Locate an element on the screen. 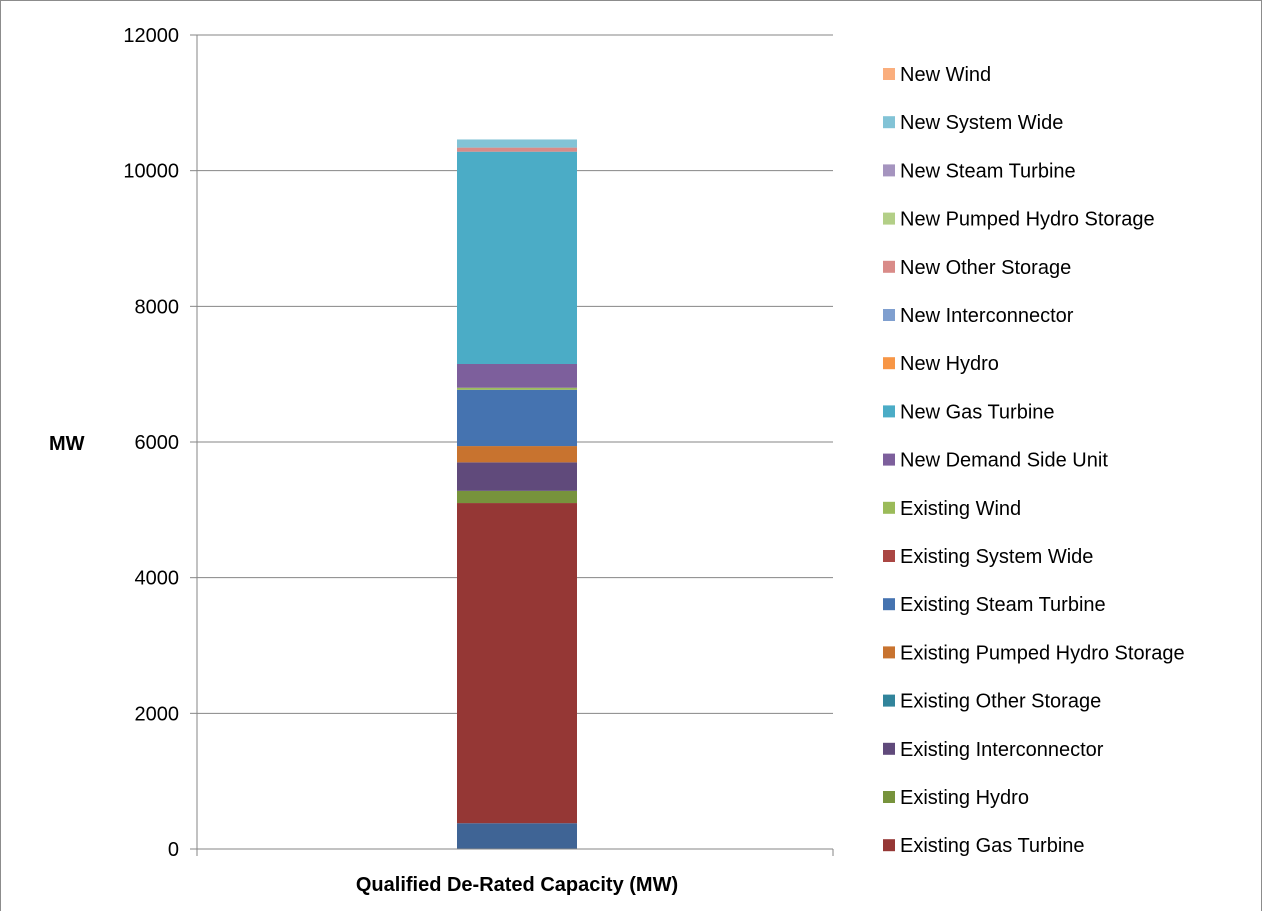 This screenshot has width=1262, height=912. bar-segment-new-gas-turbine is located at coordinates (517, 257).